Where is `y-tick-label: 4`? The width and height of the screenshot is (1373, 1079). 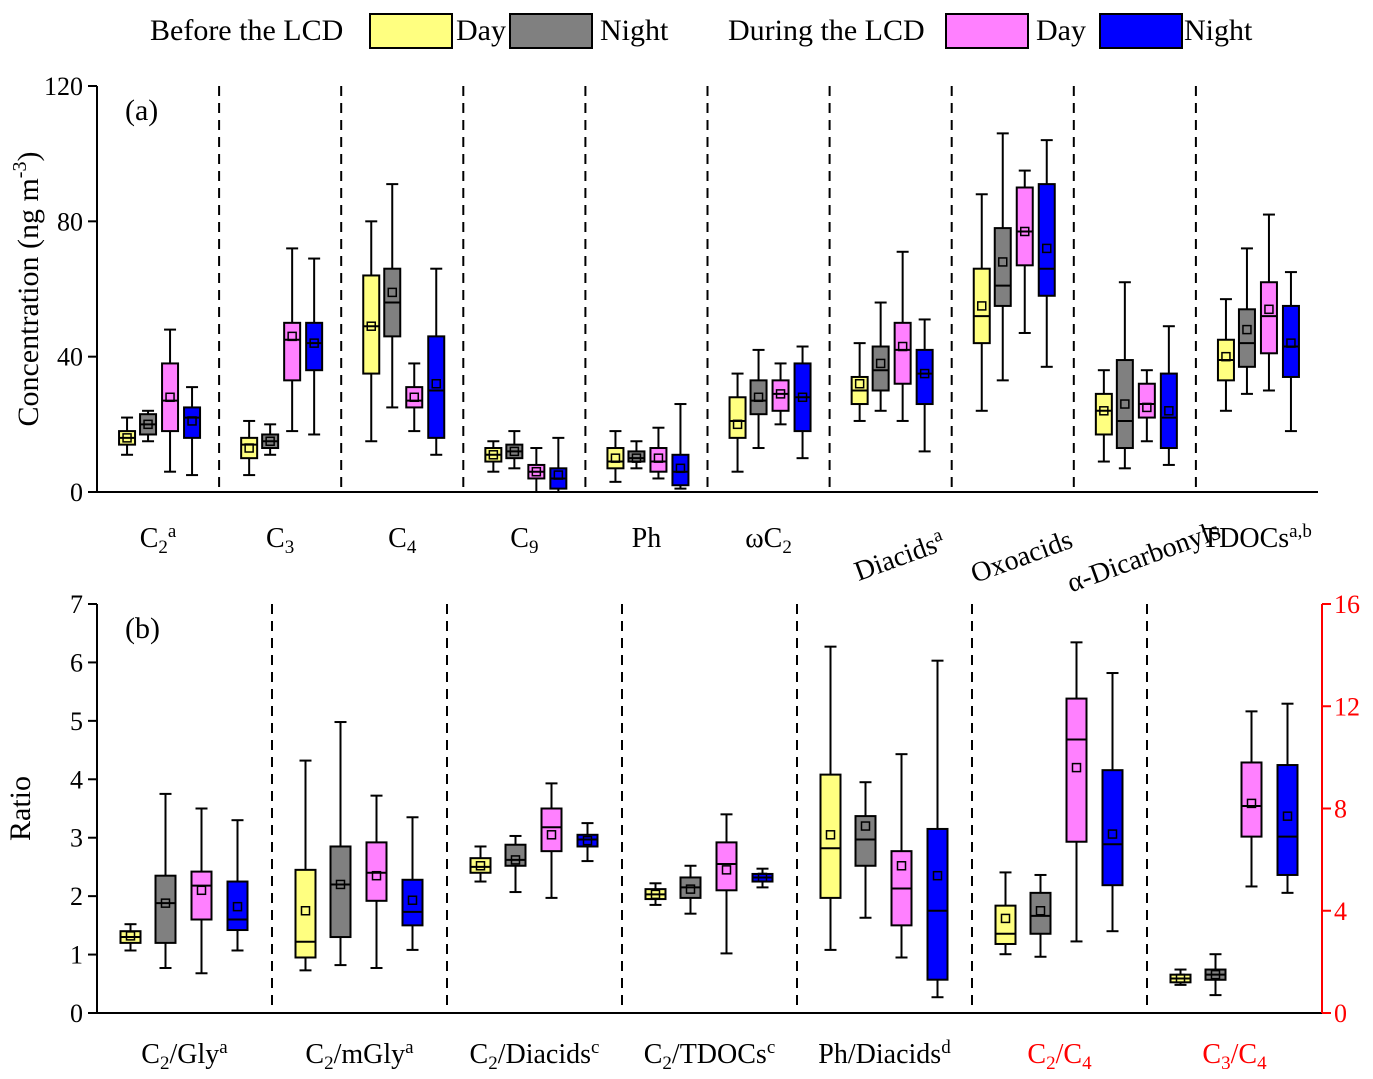 y-tick-label: 4 is located at coordinates (76, 779).